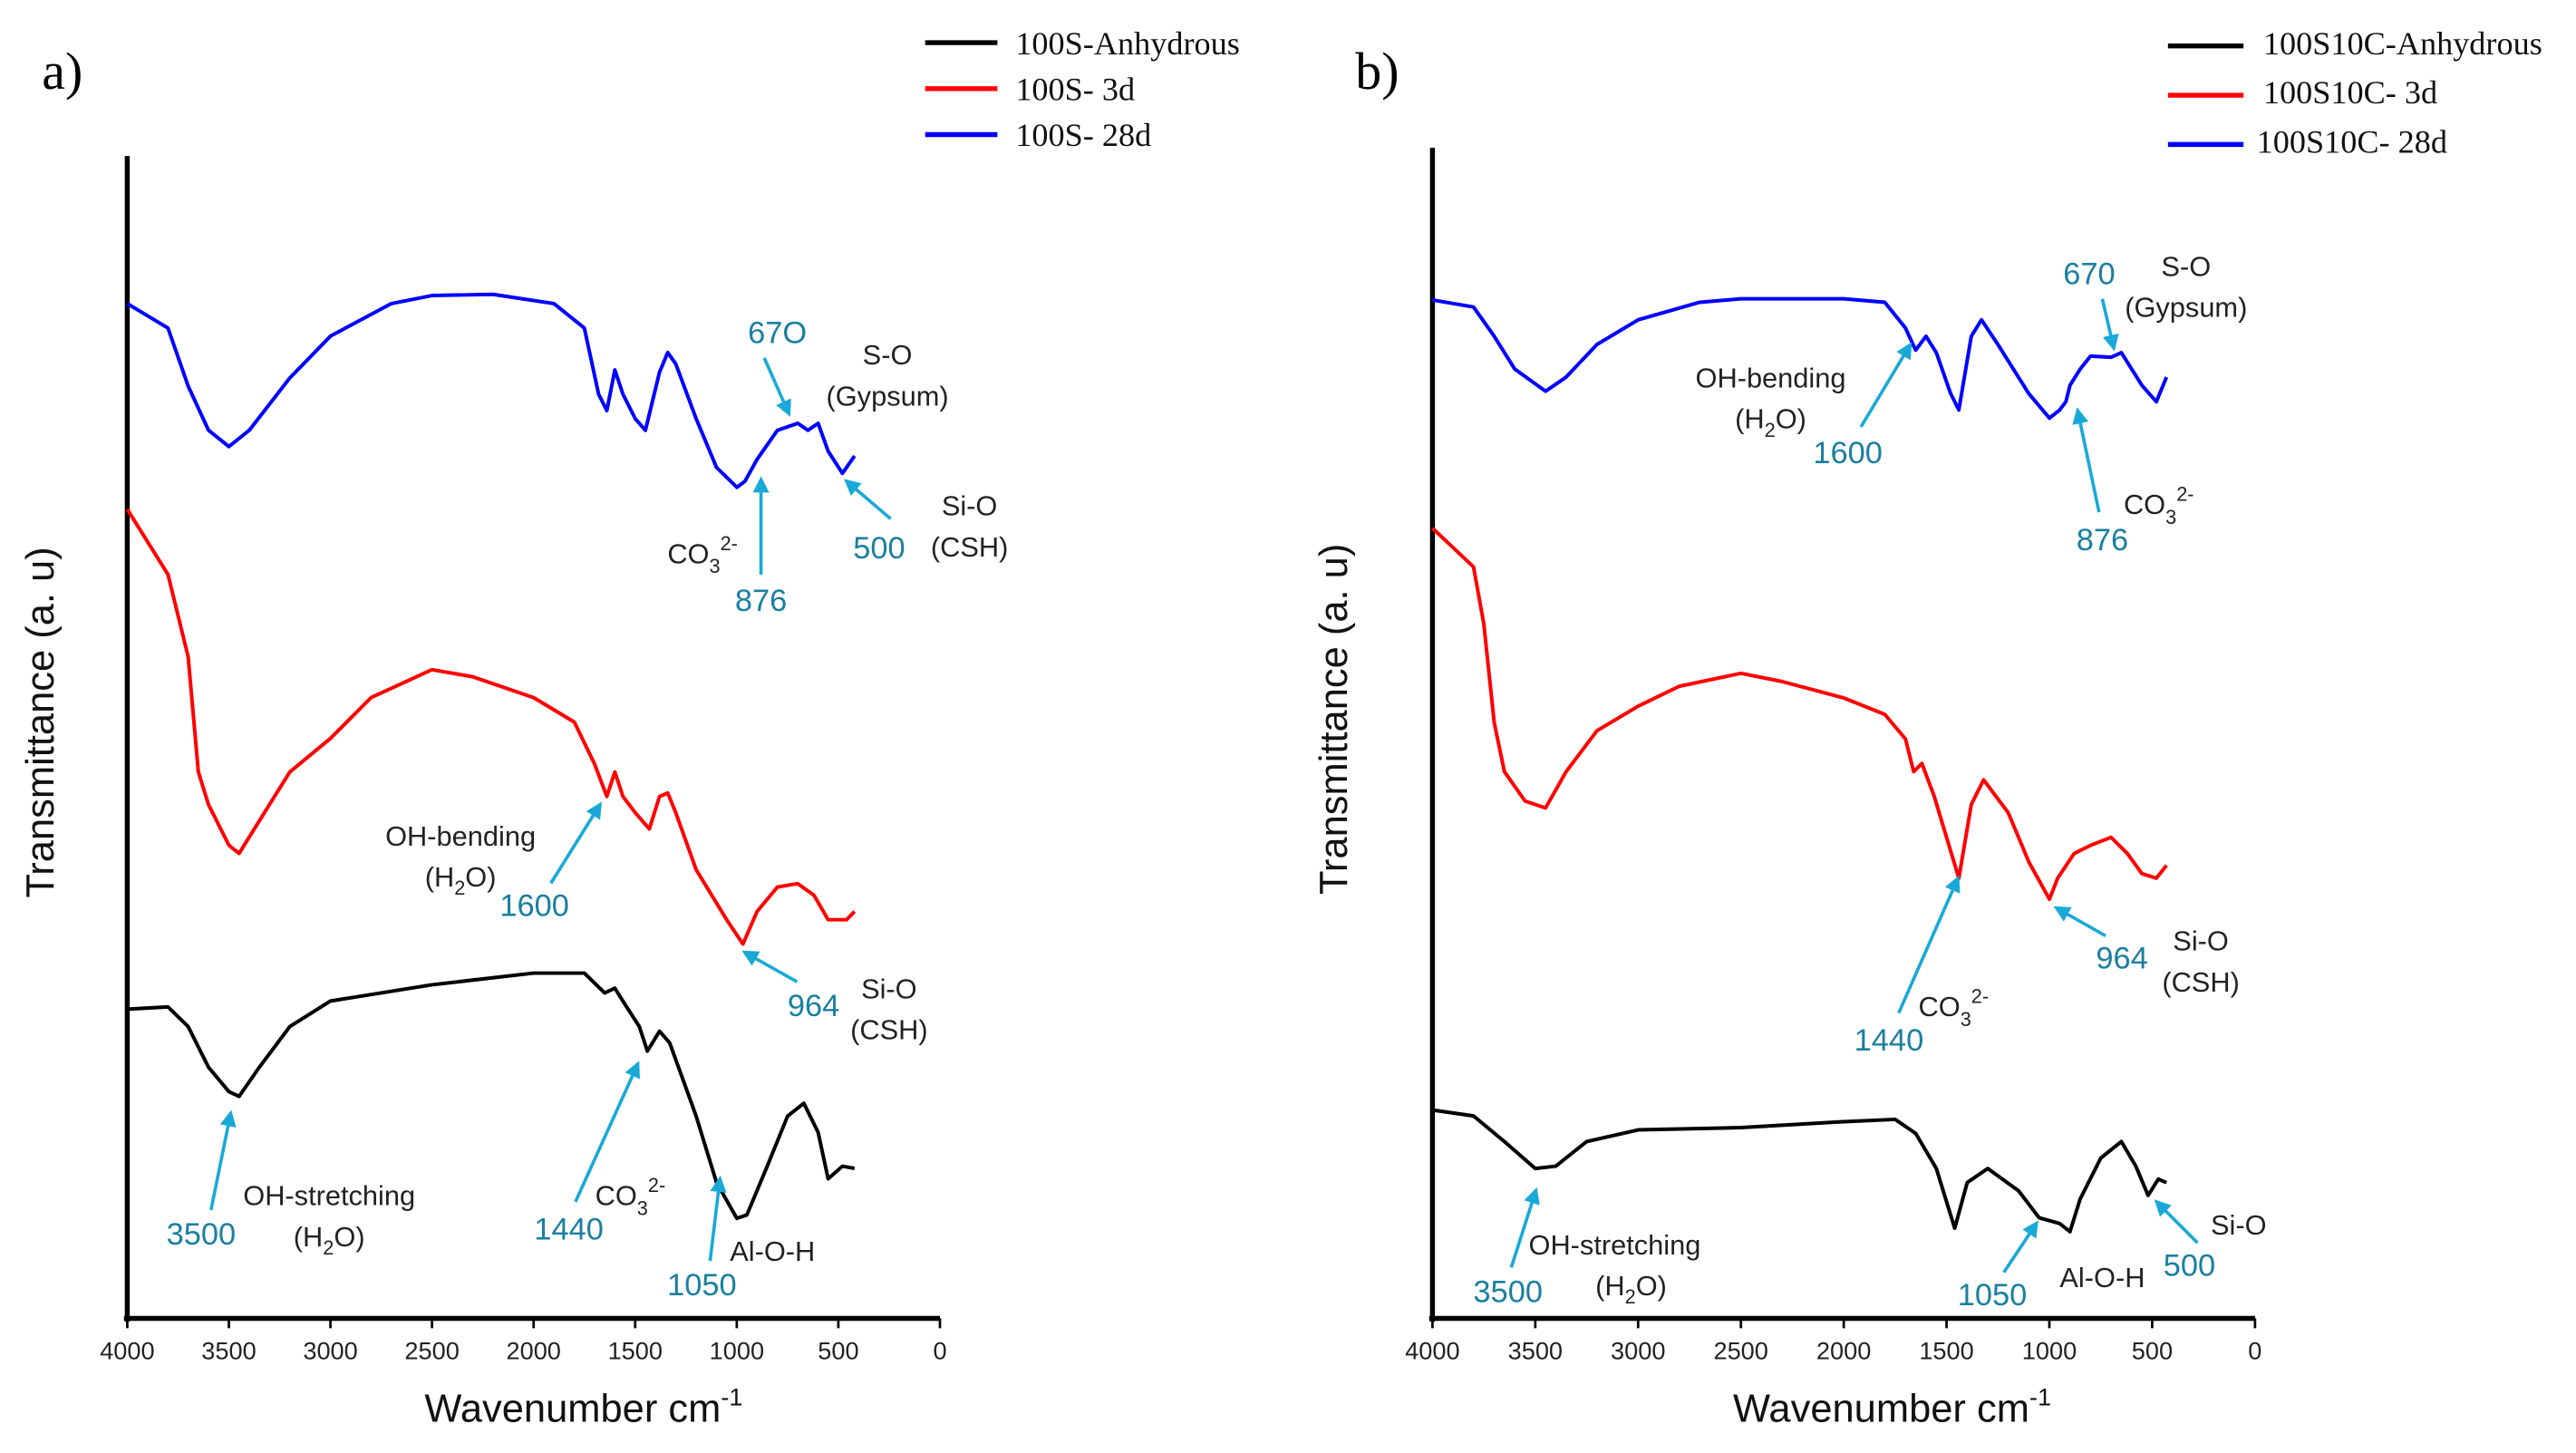 This screenshot has width=2576, height=1453. What do you see at coordinates (1377, 71) in the screenshot?
I see `panel-label-b: b)` at bounding box center [1377, 71].